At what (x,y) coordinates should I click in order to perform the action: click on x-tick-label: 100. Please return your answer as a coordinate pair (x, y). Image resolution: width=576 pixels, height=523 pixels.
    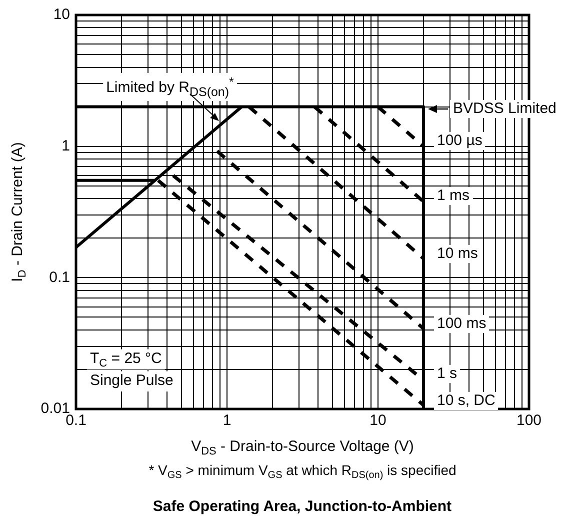
    Looking at the image, I should click on (529, 421).